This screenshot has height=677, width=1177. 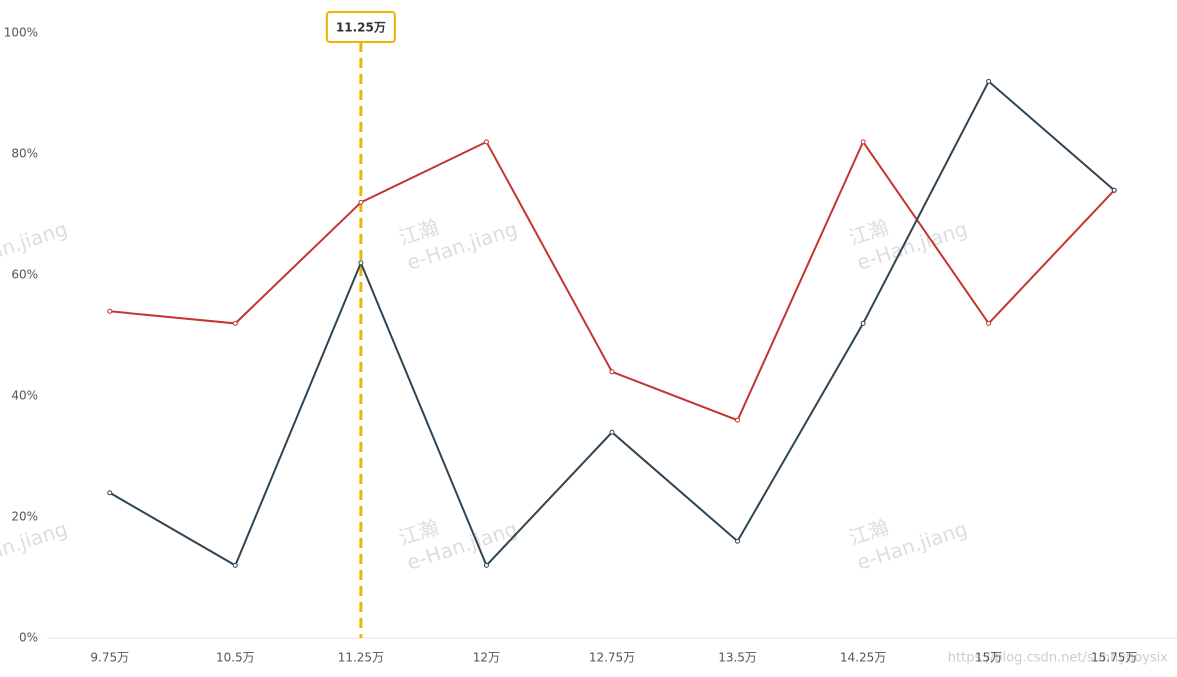 I want to click on y-tick-label: 100%, so click(x=21, y=33).